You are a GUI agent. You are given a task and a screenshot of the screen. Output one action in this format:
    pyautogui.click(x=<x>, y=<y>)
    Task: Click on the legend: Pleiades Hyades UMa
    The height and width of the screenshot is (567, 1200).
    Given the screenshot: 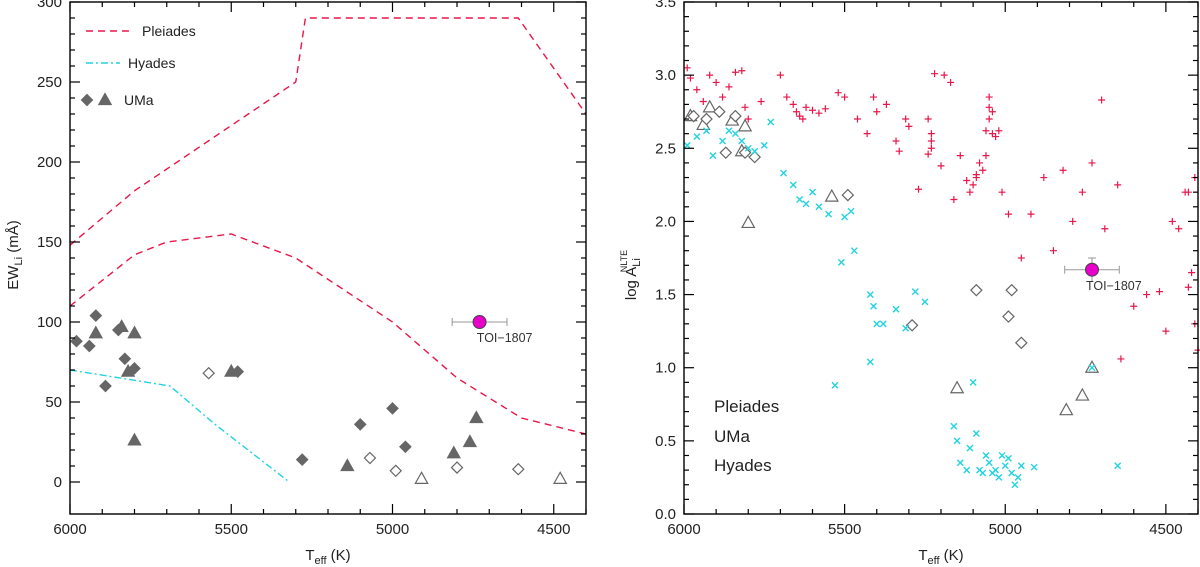 What is the action you would take?
    pyautogui.click(x=138, y=65)
    